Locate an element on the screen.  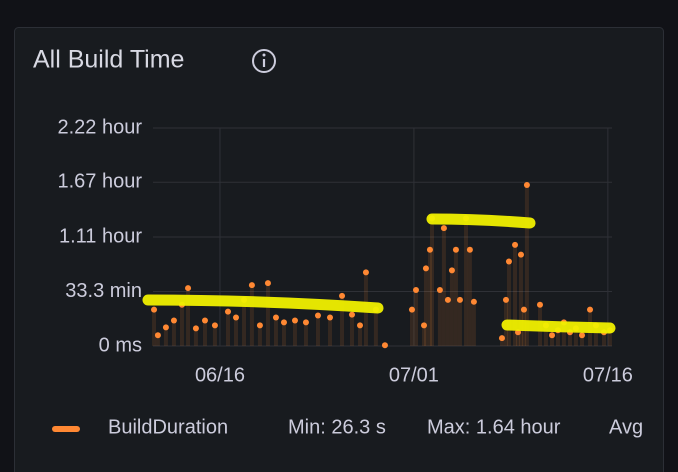
highlight is located at coordinates (481, 221).